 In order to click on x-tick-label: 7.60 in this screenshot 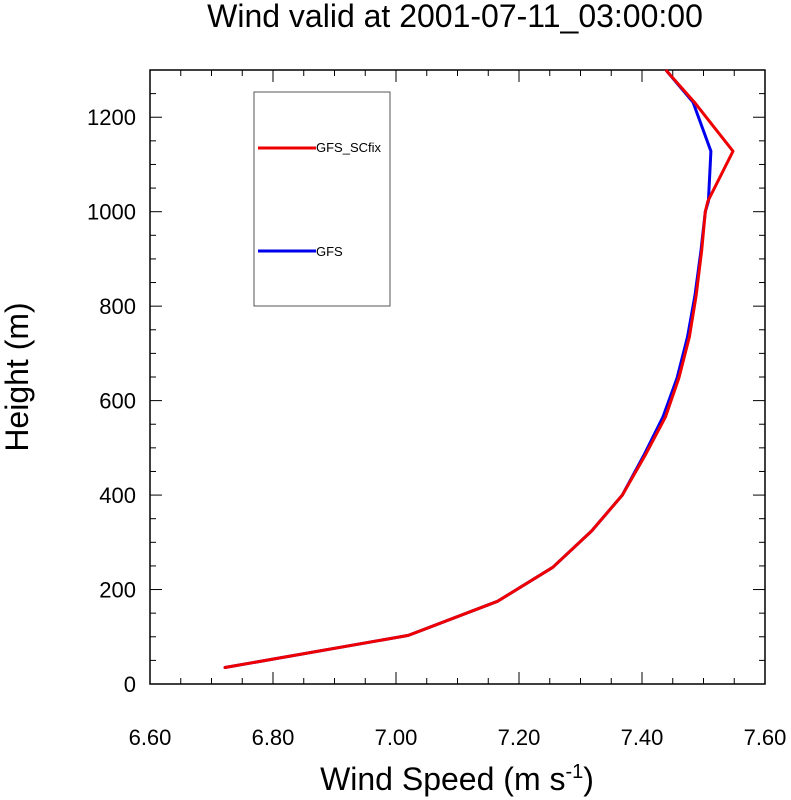, I will do `click(765, 737)`.